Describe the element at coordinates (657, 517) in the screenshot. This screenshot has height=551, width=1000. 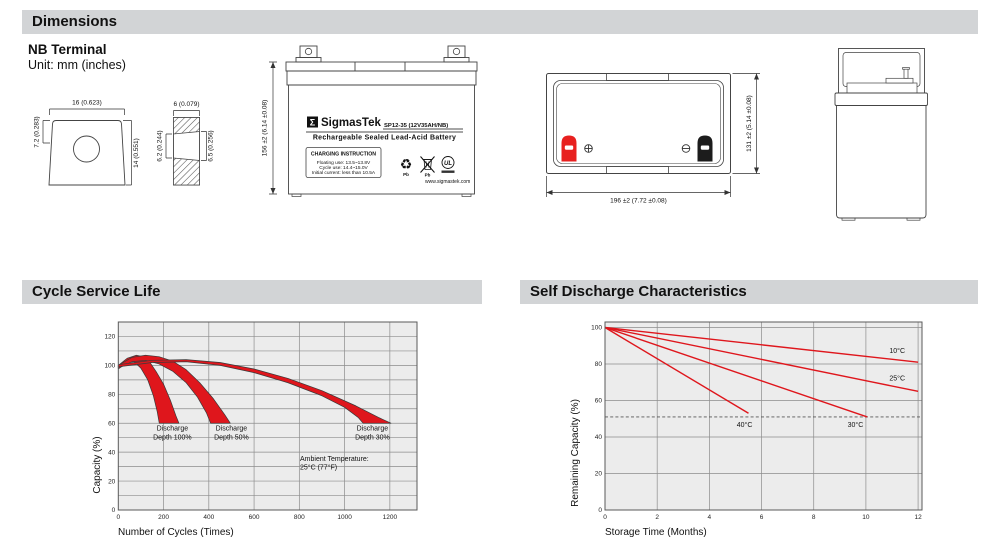
I see `x-tick-label: 2` at that location.